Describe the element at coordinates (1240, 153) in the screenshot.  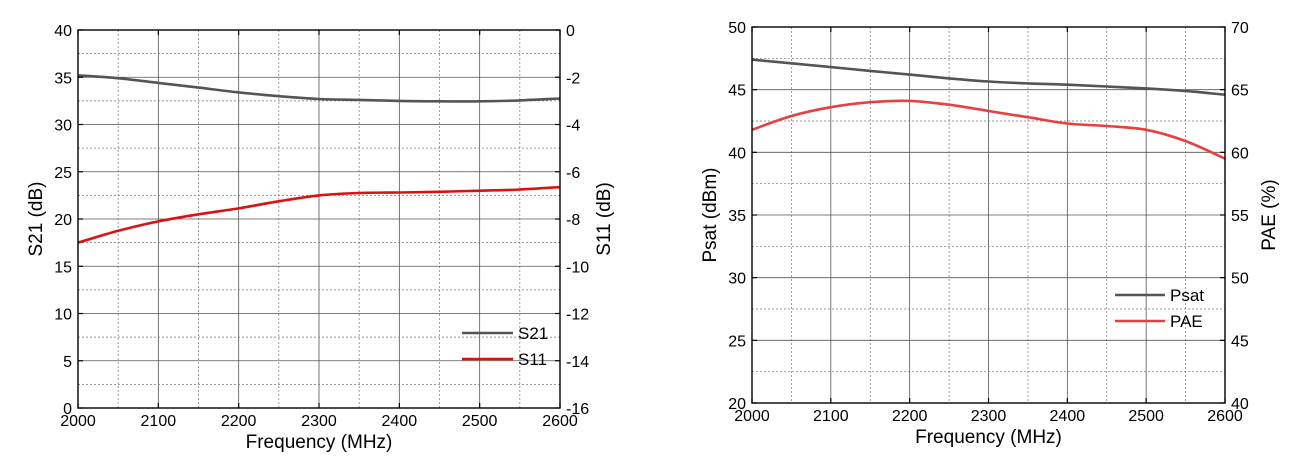
I see `y-right-tick-label: 60` at that location.